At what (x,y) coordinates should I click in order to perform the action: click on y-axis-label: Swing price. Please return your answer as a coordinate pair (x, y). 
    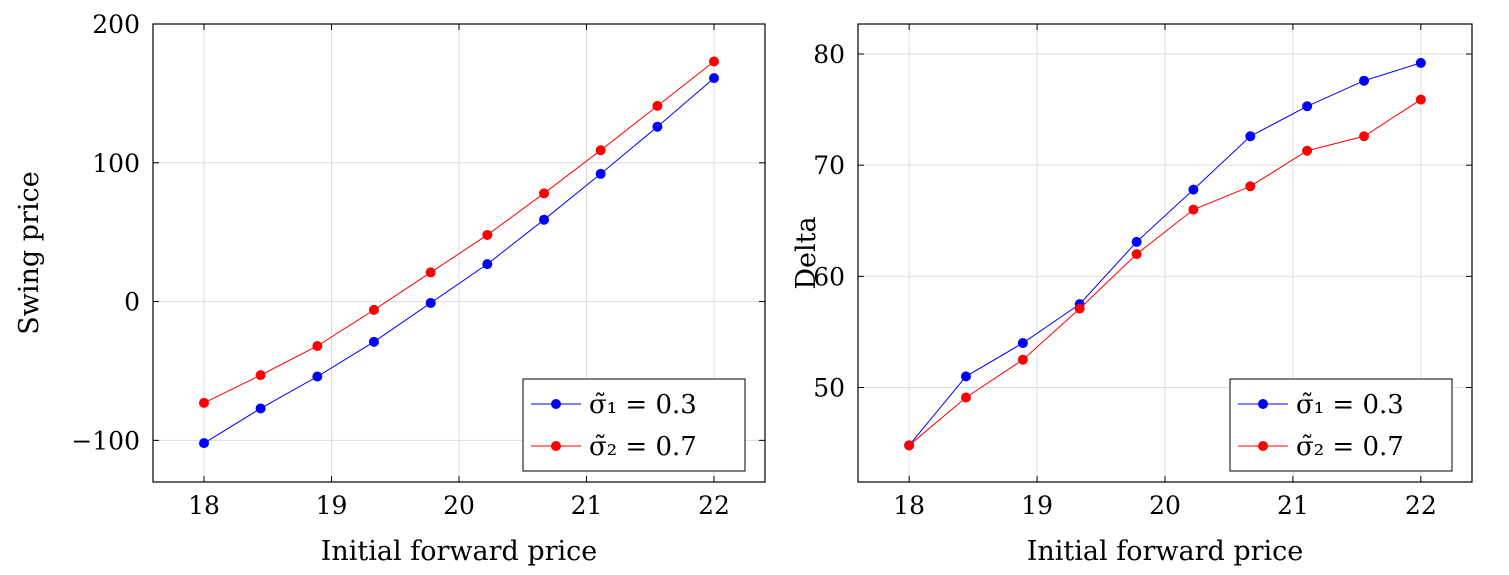
    Looking at the image, I should click on (29, 252).